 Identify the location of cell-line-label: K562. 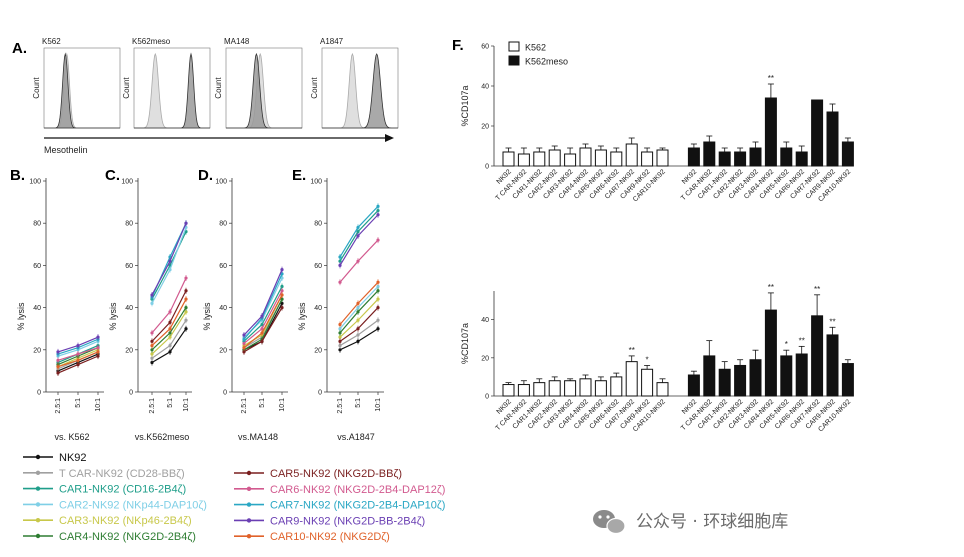
(51, 41).